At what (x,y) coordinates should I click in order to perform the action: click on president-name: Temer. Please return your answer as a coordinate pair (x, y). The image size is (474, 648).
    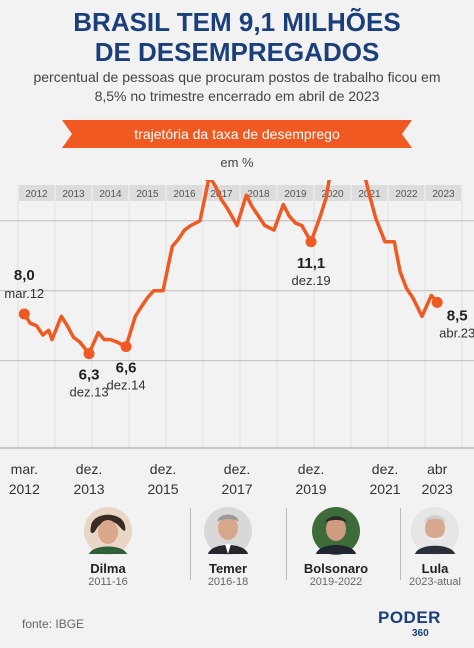
    Looking at the image, I should click on (228, 568).